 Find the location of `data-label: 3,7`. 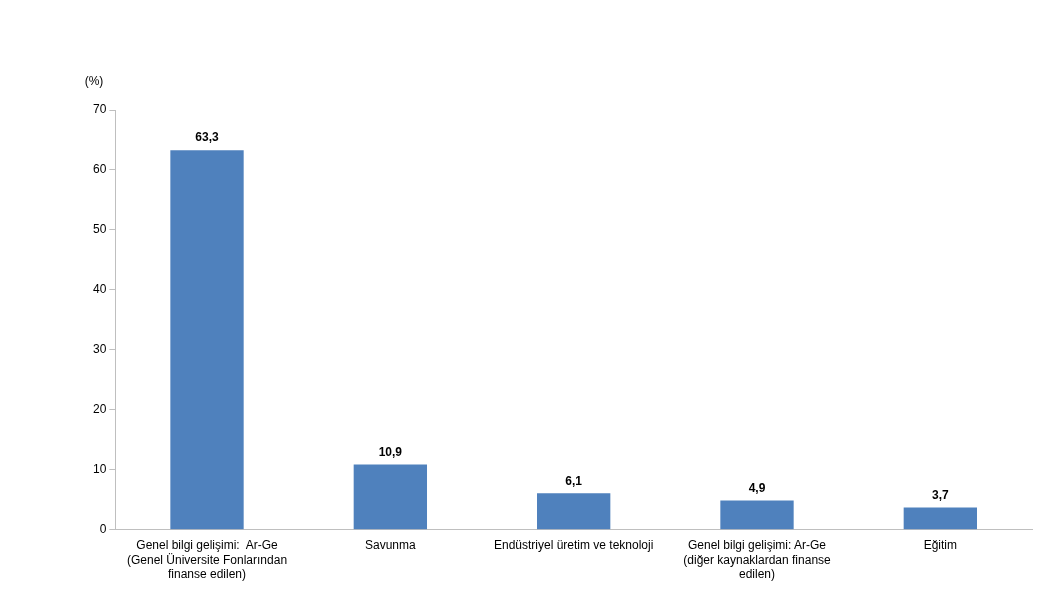

data-label: 3,7 is located at coordinates (940, 494).